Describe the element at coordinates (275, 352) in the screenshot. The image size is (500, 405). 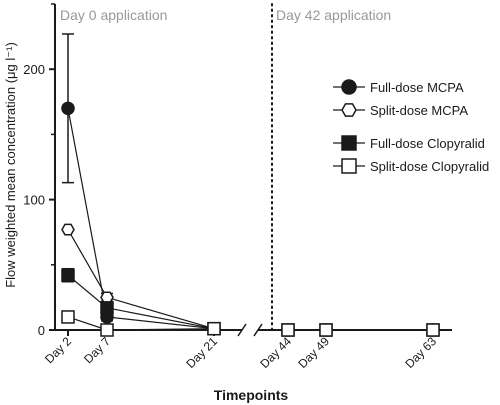
I see `x-tick-label: Day 44` at that location.